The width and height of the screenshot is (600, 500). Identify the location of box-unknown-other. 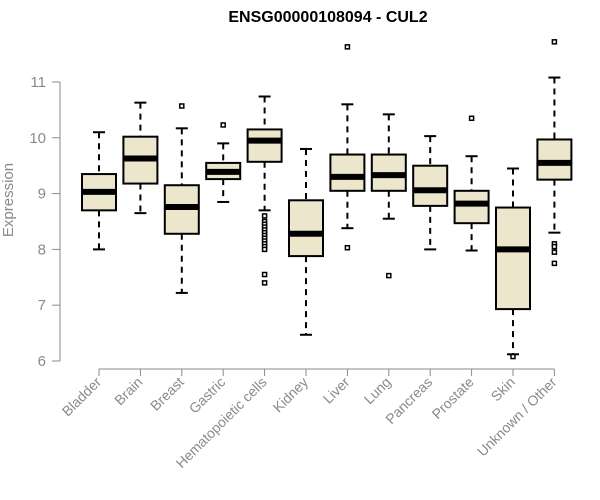
(554, 153).